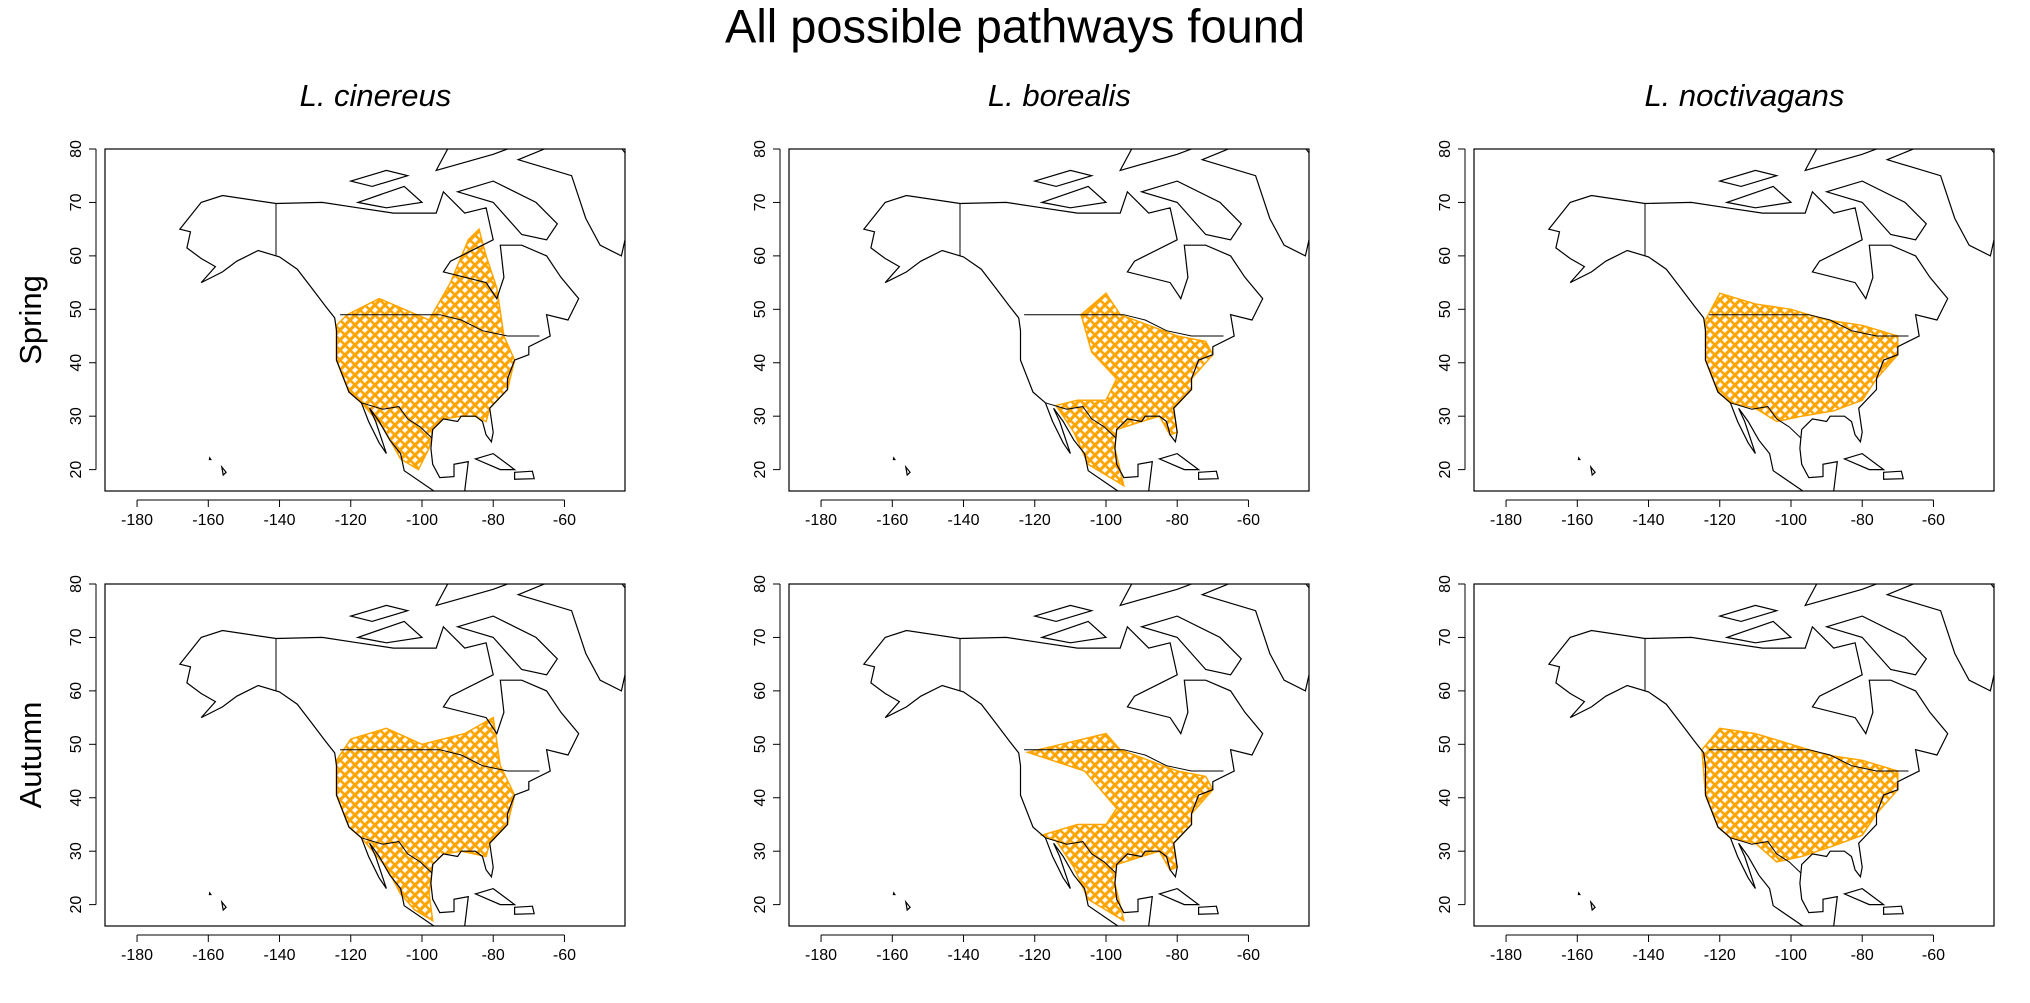 Image resolution: width=2030 pixels, height=1003 pixels. I want to click on map-layer, so click(401, 320).